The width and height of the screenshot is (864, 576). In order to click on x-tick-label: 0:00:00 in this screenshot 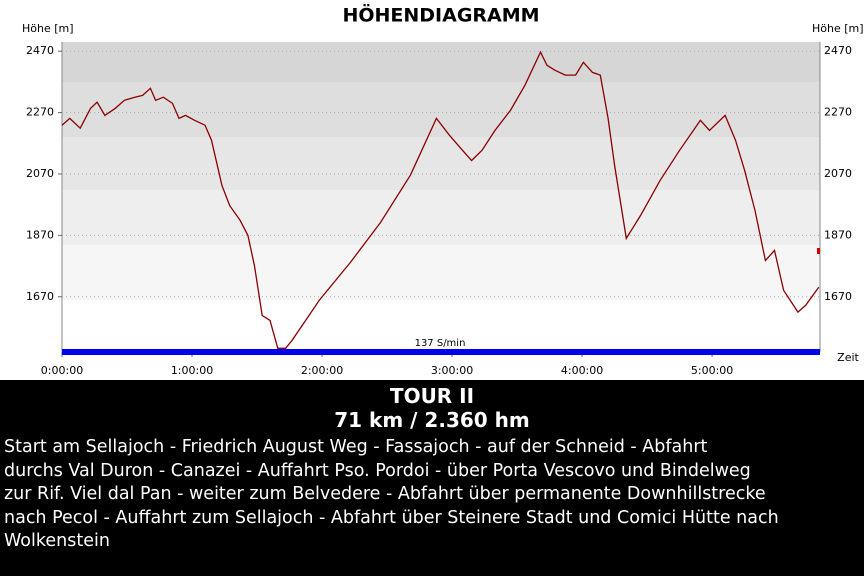, I will do `click(62, 370)`.